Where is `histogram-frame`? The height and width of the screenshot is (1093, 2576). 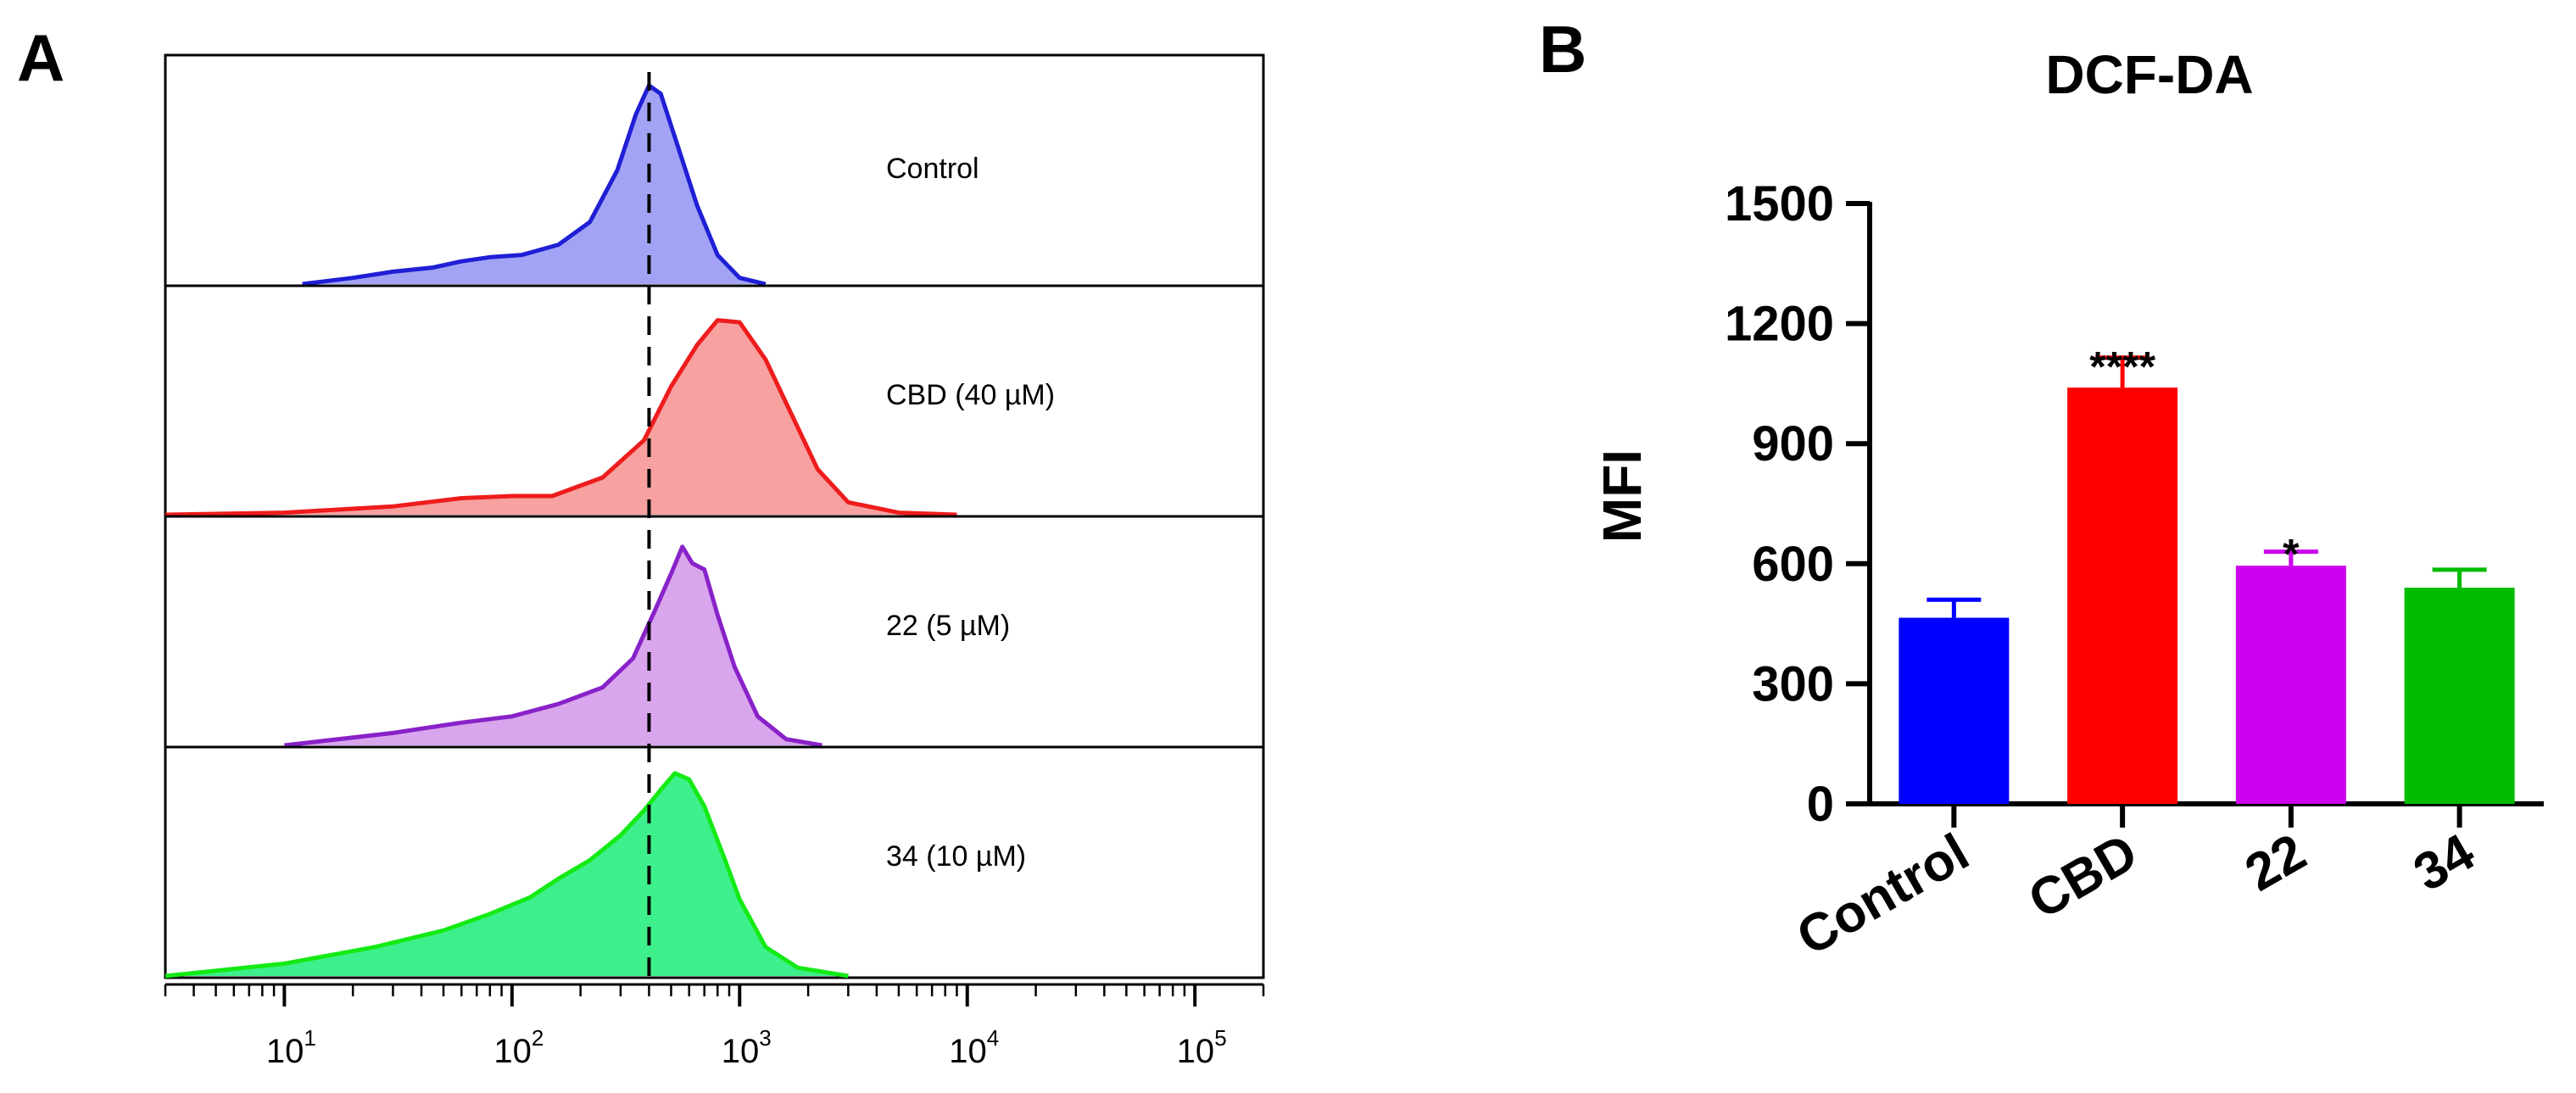
histogram-frame is located at coordinates (714, 862).